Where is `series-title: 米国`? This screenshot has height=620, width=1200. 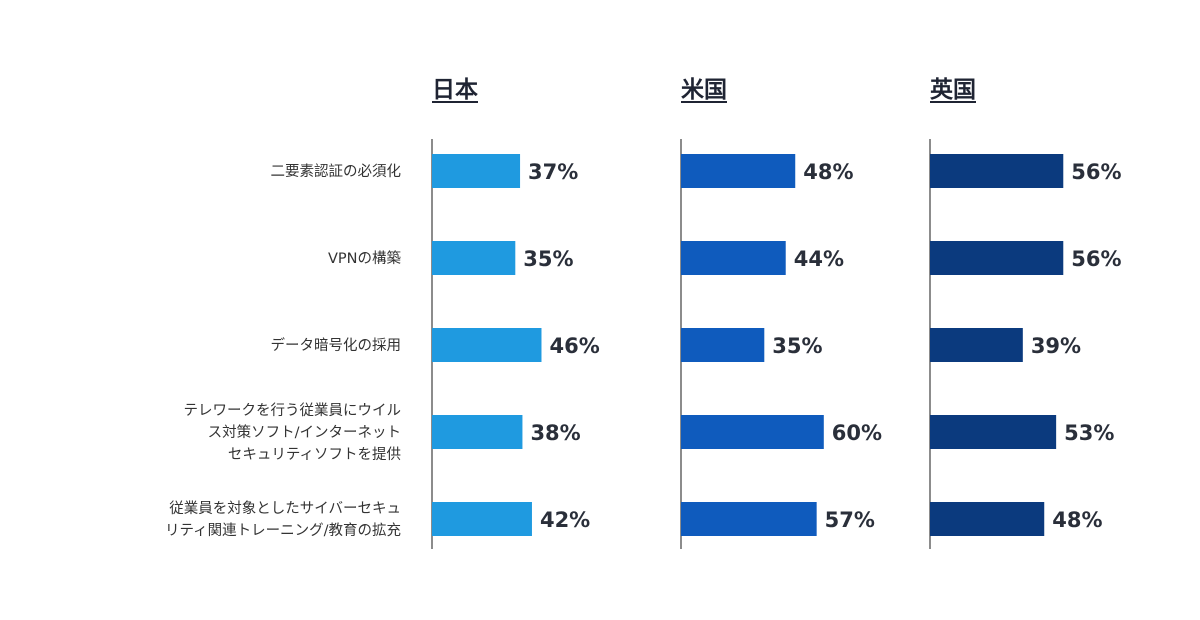 series-title: 米国 is located at coordinates (704, 90).